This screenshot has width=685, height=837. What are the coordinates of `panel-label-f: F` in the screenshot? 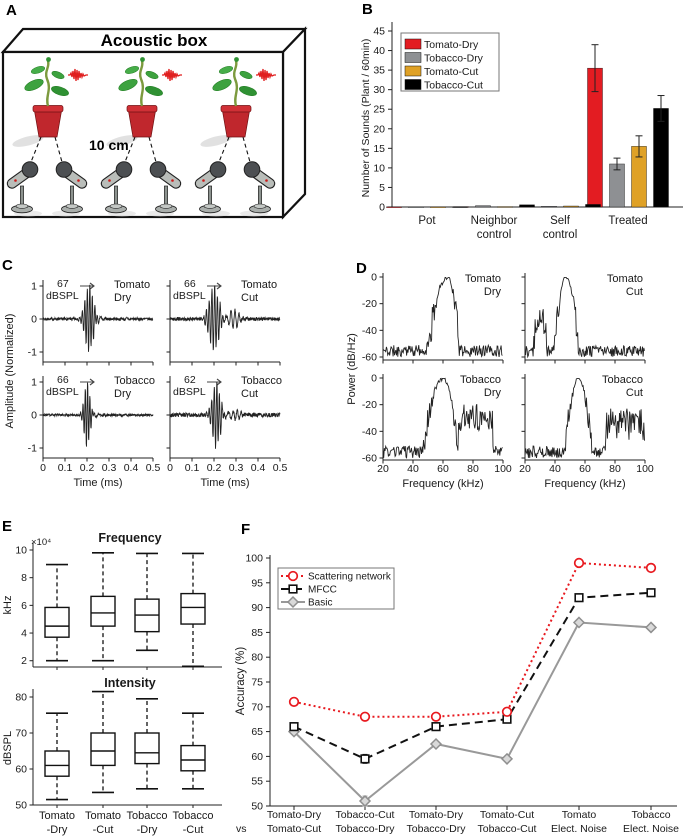 It's located at (246, 529).